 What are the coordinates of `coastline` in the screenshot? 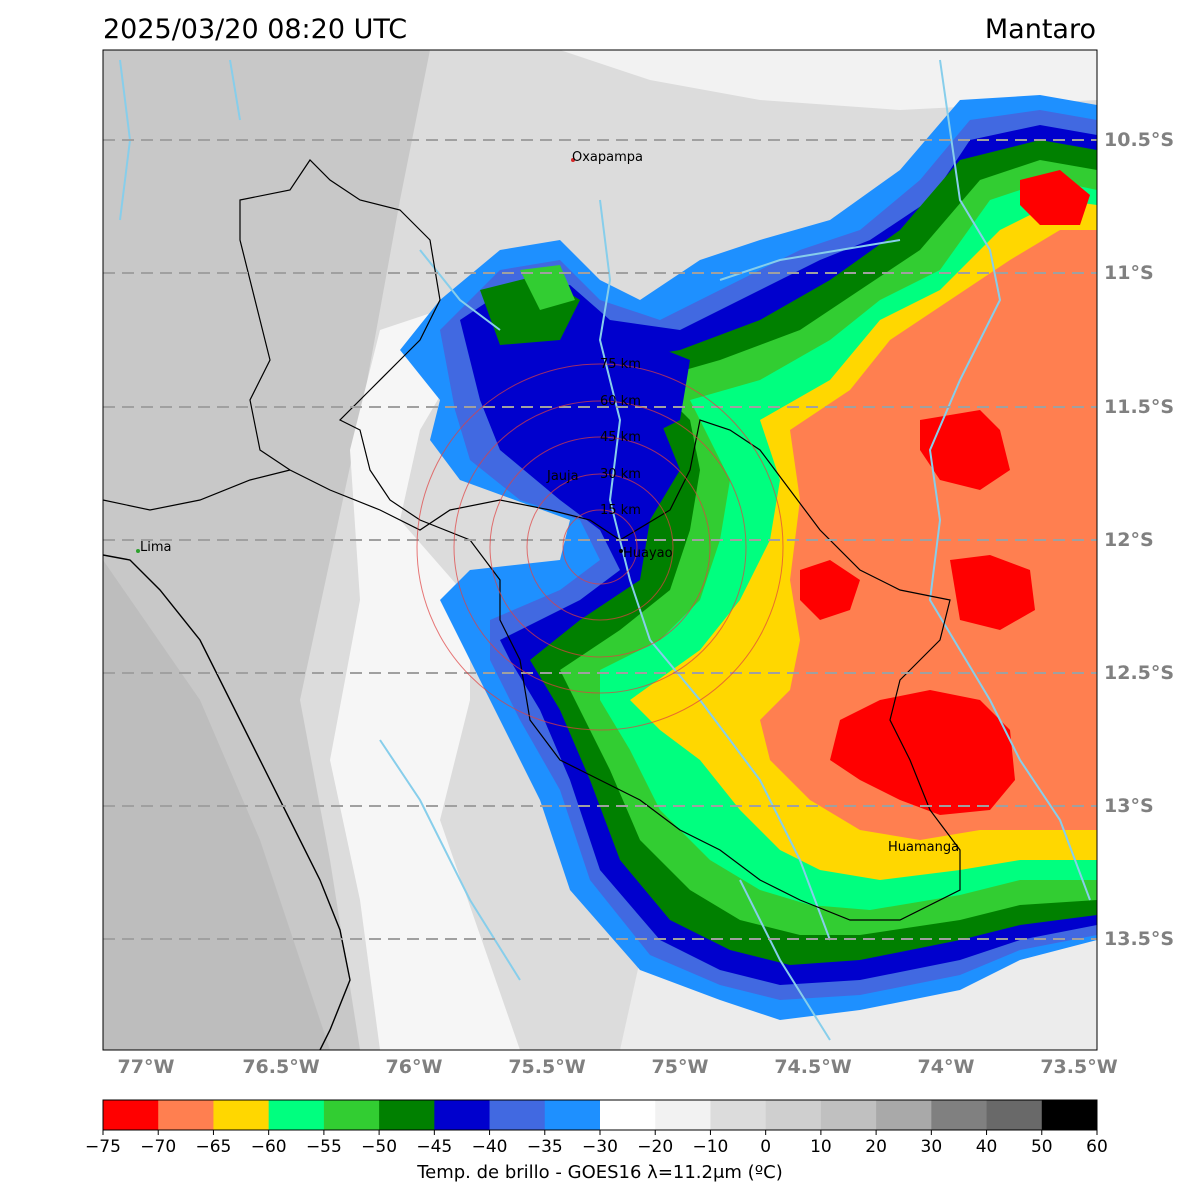 It's located at (227, 802).